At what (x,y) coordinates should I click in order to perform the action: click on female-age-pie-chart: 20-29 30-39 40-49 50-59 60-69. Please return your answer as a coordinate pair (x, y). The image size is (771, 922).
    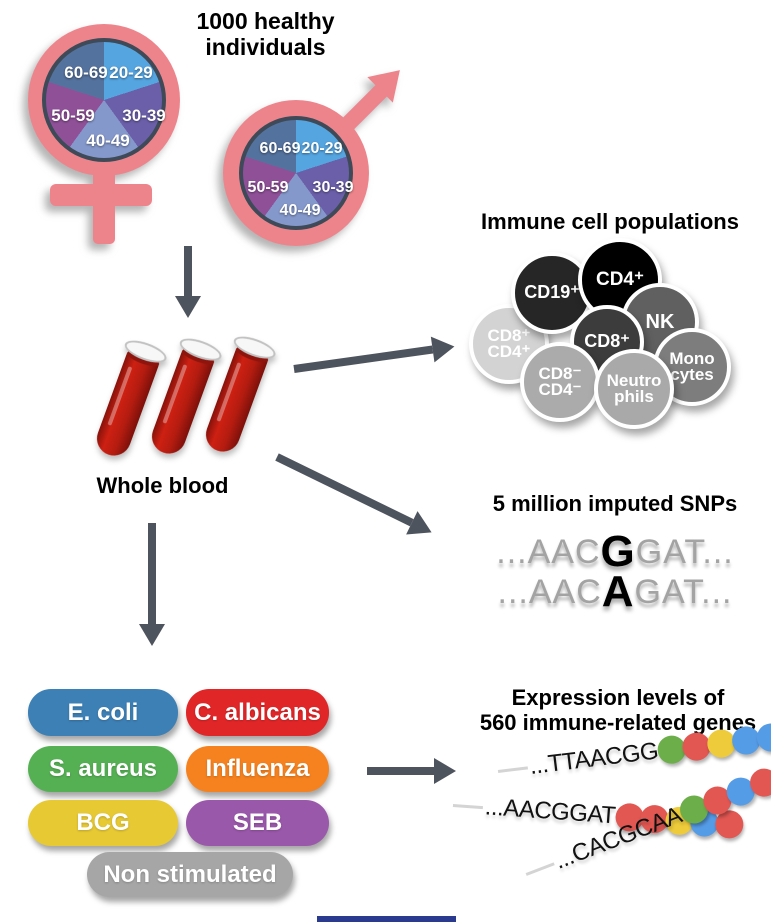
    Looking at the image, I should click on (104, 100).